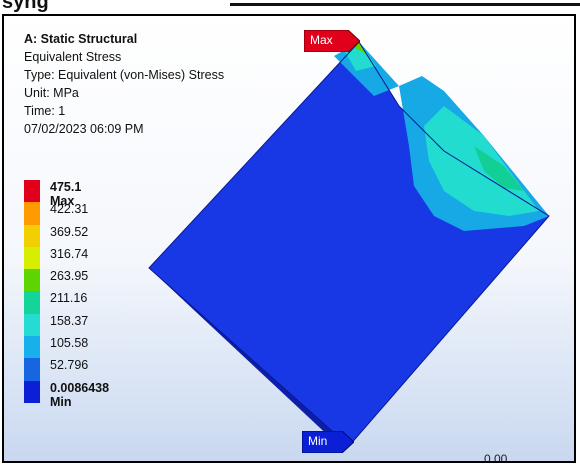 The image size is (580, 465). Describe the element at coordinates (84, 129) in the screenshot. I see `result-timestamp: 07/02/2023 06:09 PM` at that location.